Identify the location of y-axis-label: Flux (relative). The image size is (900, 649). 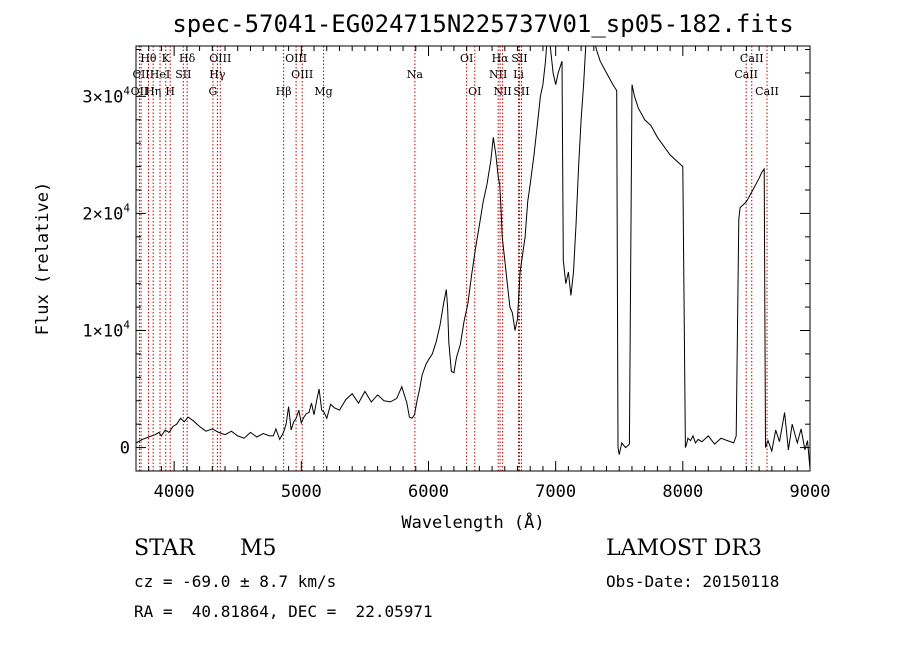
(43, 259).